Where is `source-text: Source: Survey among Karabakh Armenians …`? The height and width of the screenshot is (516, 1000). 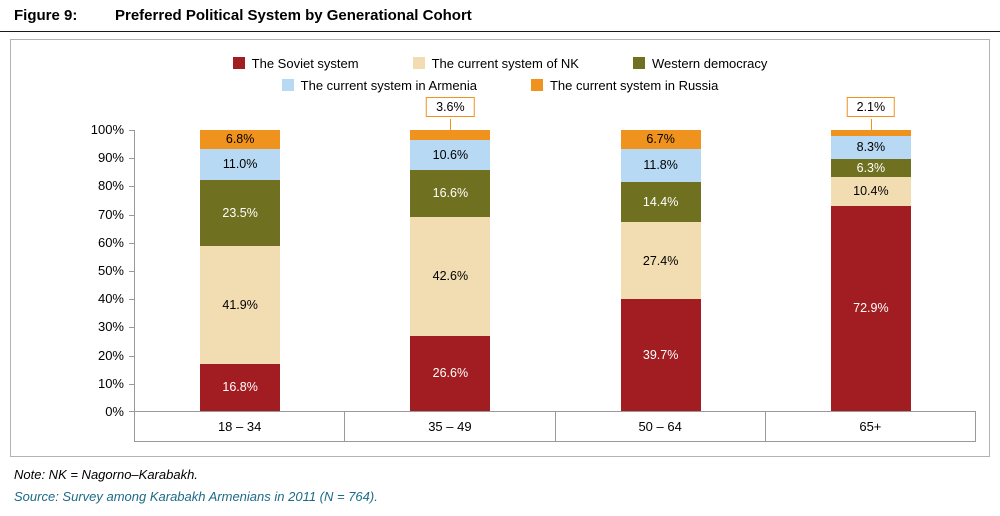
source-text: Source: Survey among Karabakh Armenians … is located at coordinates (196, 496).